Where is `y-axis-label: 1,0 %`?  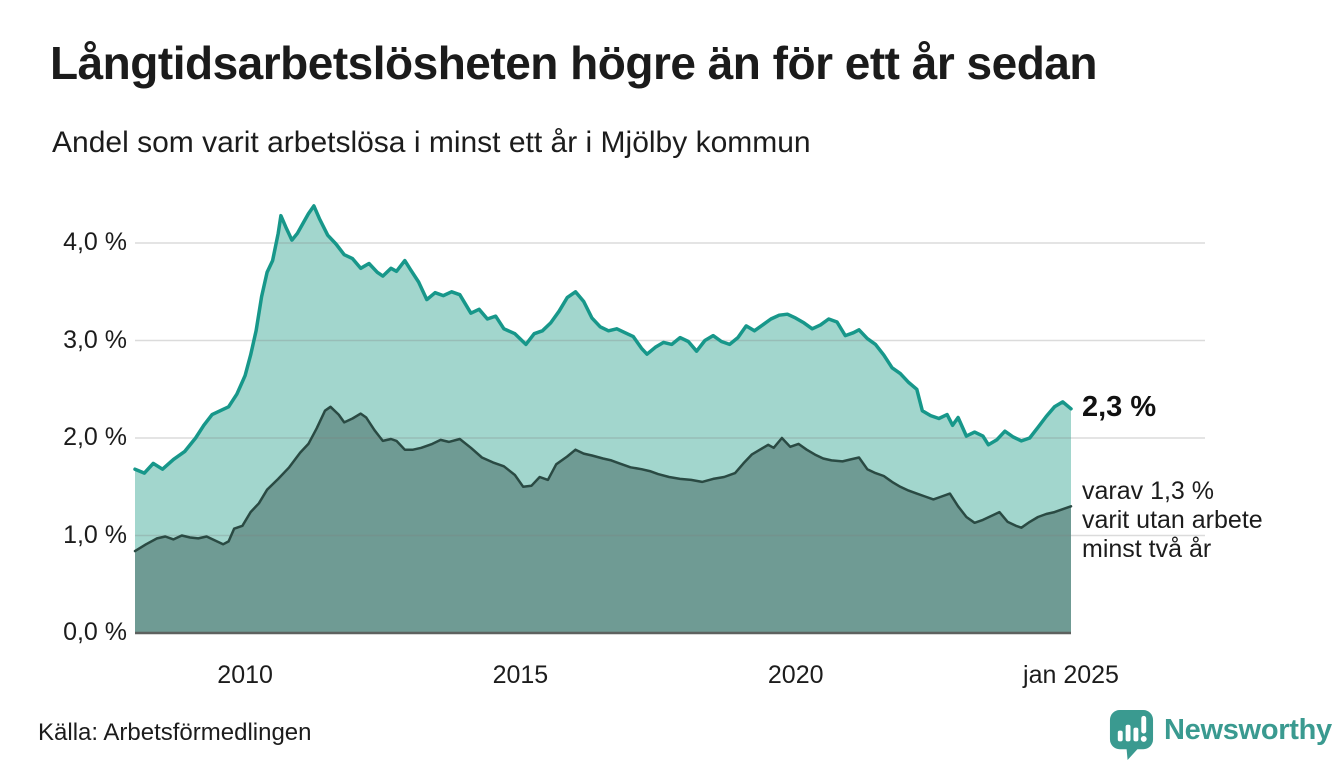 y-axis-label: 1,0 % is located at coordinates (95, 534).